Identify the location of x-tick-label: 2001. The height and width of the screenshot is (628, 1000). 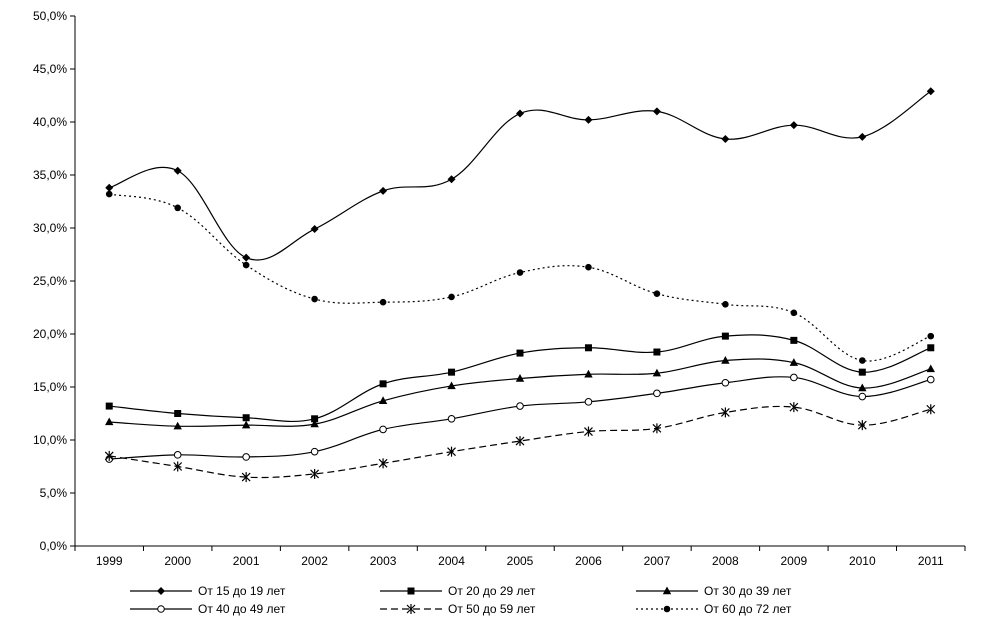
(246, 561).